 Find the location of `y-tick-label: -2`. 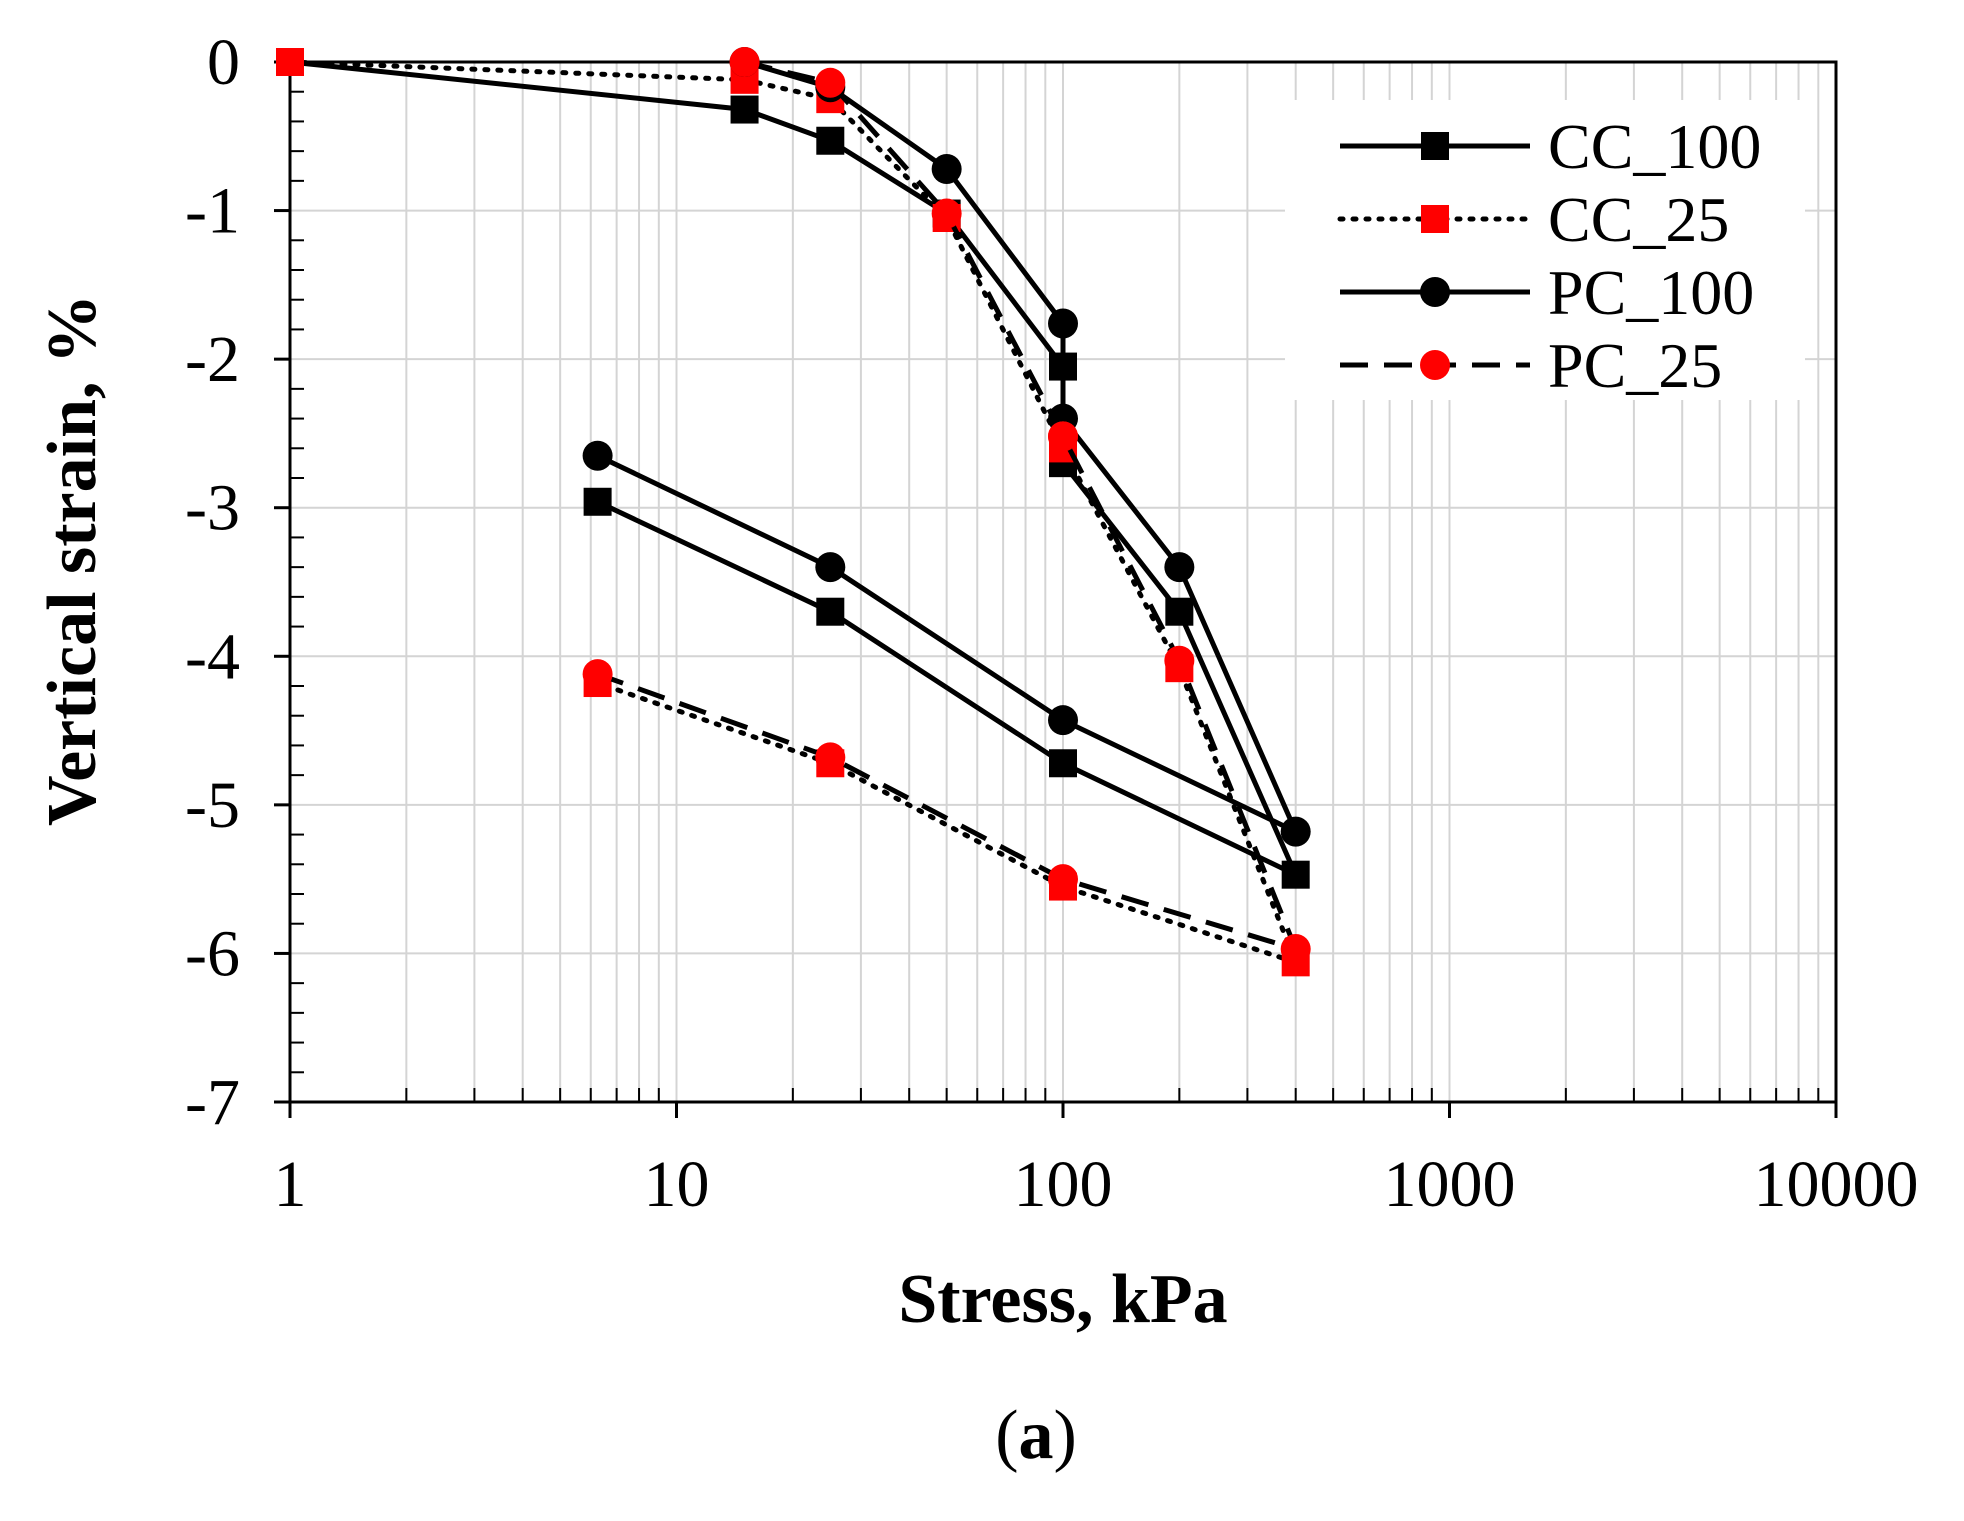

y-tick-label: -2 is located at coordinates (212, 359).